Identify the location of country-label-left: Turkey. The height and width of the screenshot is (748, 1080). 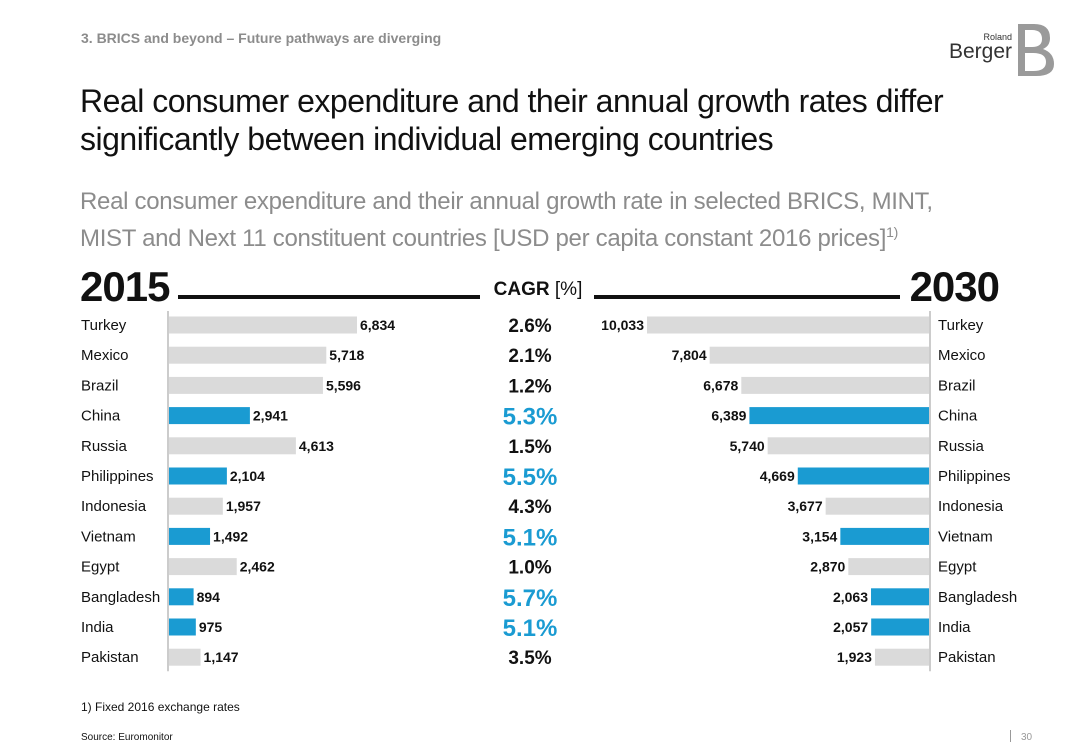
(104, 325).